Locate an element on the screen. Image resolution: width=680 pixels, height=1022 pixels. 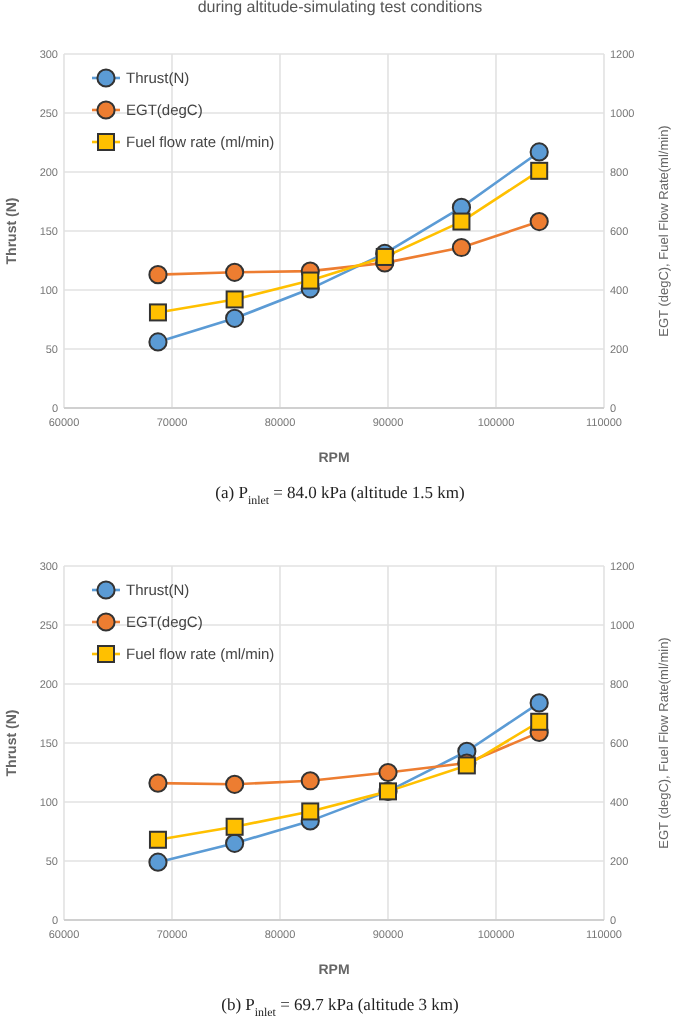
text: (a) P$_{inlet}$ = 84.0 kPa (altitude 1.5 km) is located at coordinates (340, 495).